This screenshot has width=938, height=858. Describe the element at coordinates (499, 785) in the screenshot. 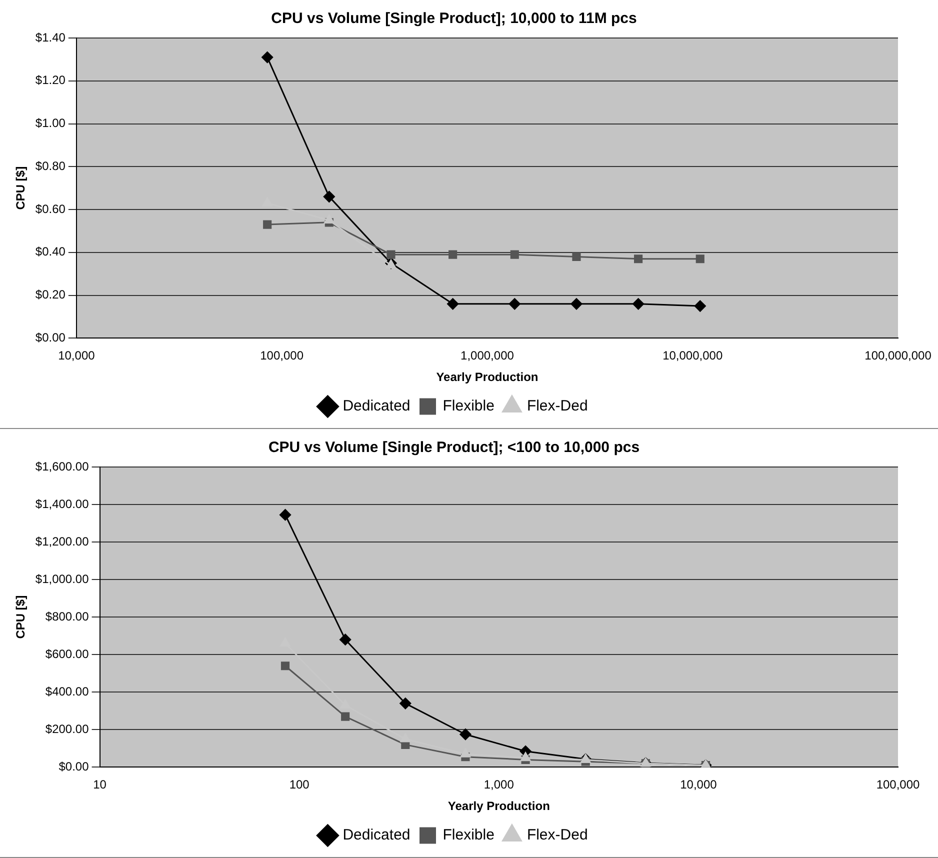

I see `x-tick-label: 1,000` at that location.